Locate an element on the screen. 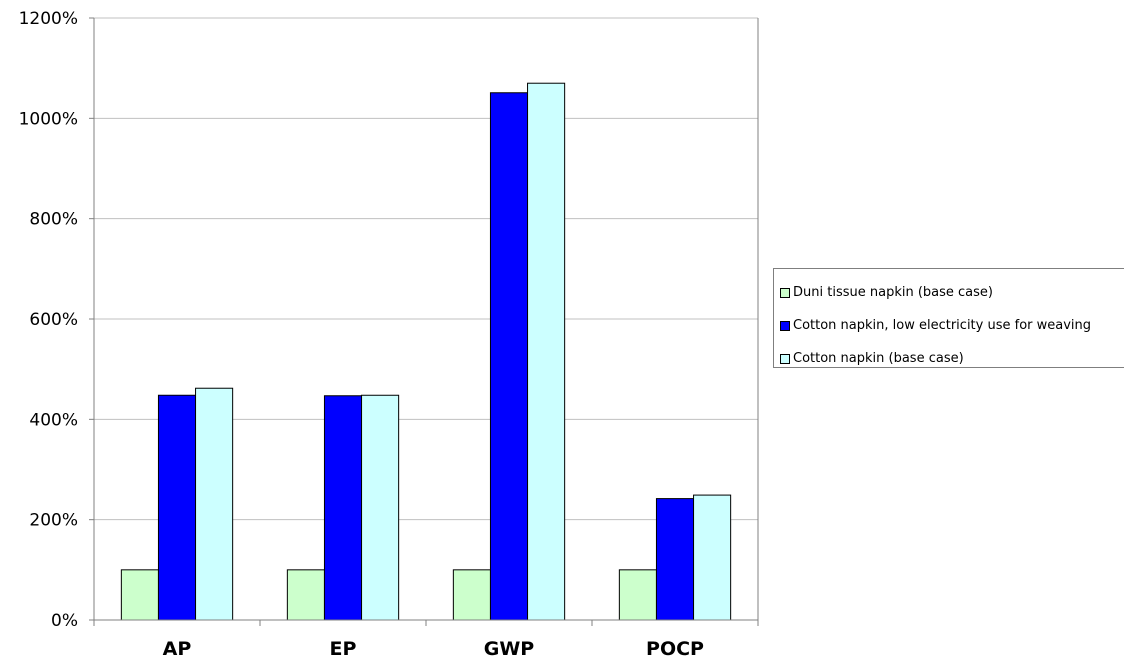 The height and width of the screenshot is (662, 1124). x-tick-label: EP is located at coordinates (343, 649).